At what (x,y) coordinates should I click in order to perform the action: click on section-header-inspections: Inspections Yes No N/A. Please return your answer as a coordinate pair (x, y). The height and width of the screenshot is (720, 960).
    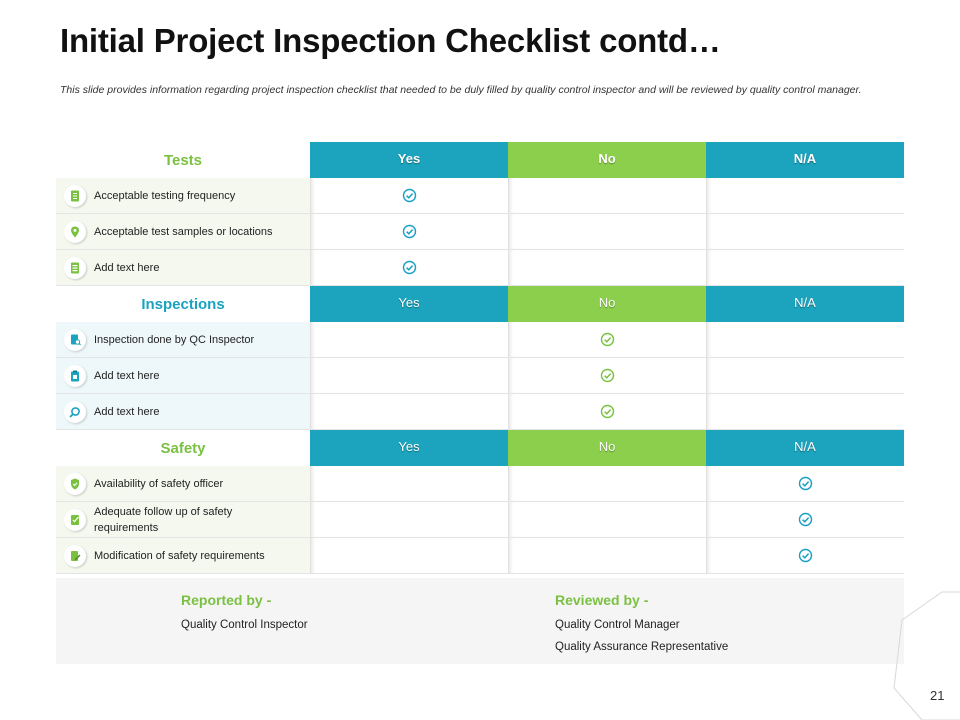
    Looking at the image, I should click on (480, 304).